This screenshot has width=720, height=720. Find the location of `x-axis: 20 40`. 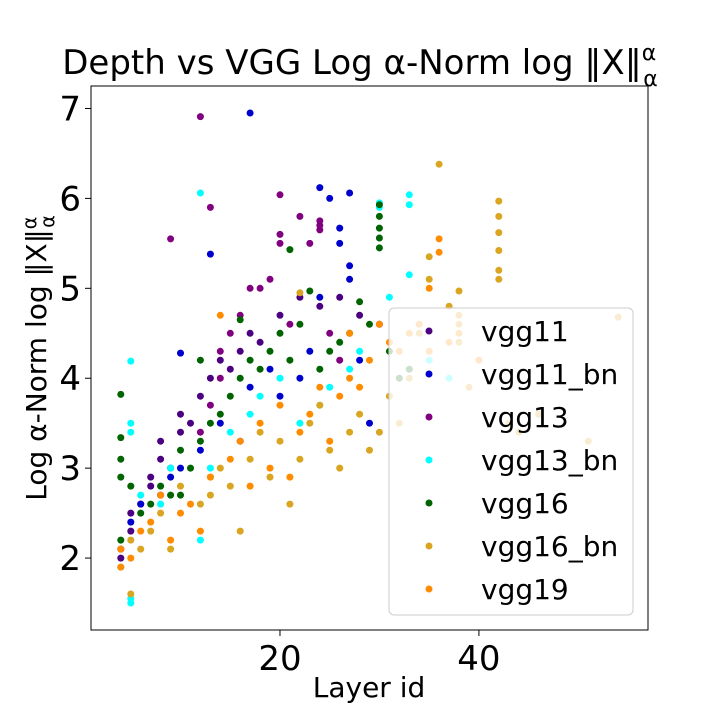

x-axis: 20 40 is located at coordinates (379, 654).